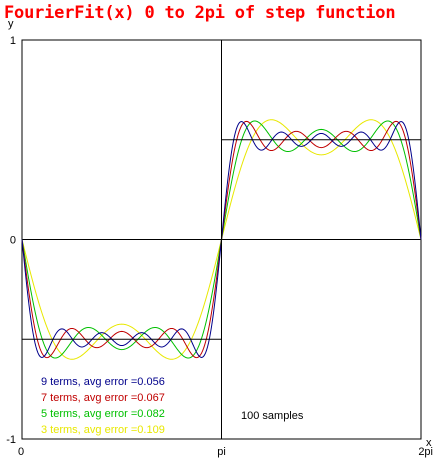 The height and width of the screenshot is (463, 439). Describe the element at coordinates (103, 382) in the screenshot. I see `legend-entry: 9 terms, avg error =0.056` at that location.